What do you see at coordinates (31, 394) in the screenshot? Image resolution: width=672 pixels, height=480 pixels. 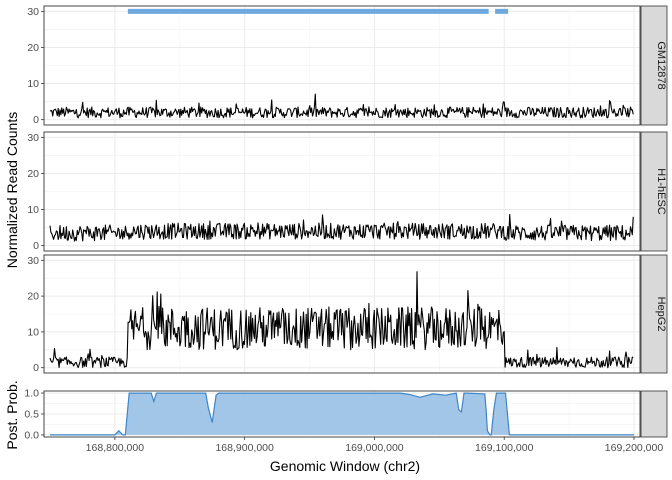 I see `posterior-y-tick-label: 1.0` at bounding box center [31, 394].